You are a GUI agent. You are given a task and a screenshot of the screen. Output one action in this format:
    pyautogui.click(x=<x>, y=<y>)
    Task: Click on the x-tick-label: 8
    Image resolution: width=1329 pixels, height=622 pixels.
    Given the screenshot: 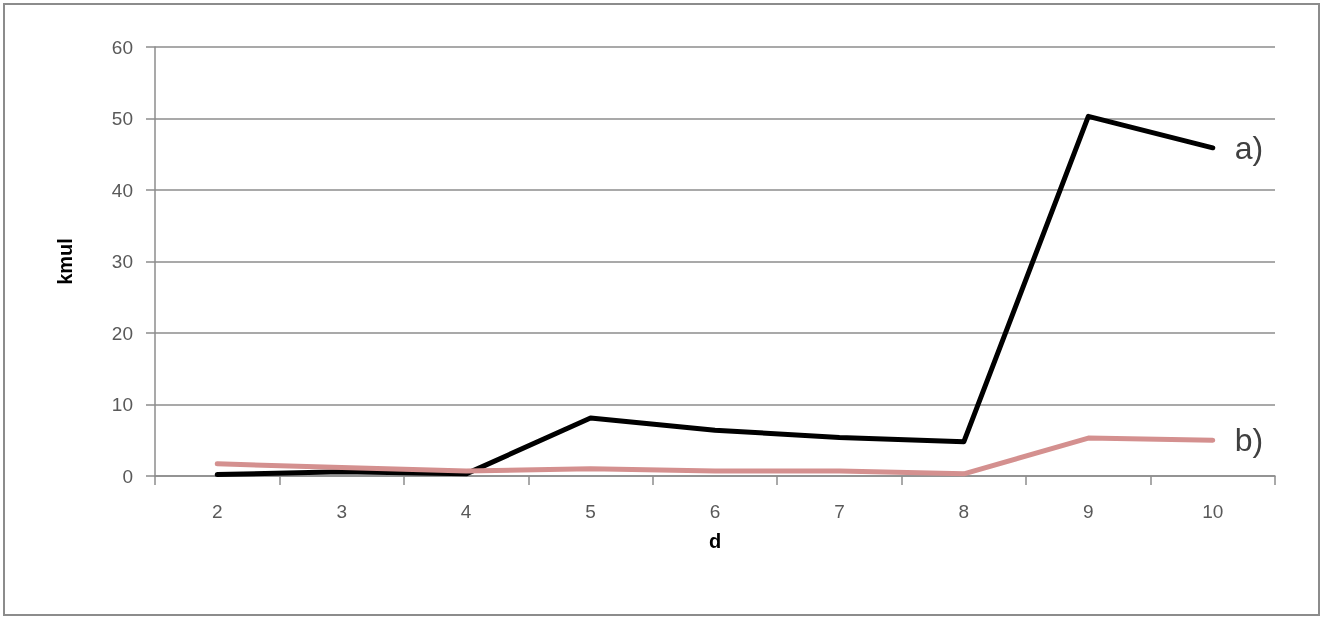 What is the action you would take?
    pyautogui.click(x=964, y=511)
    